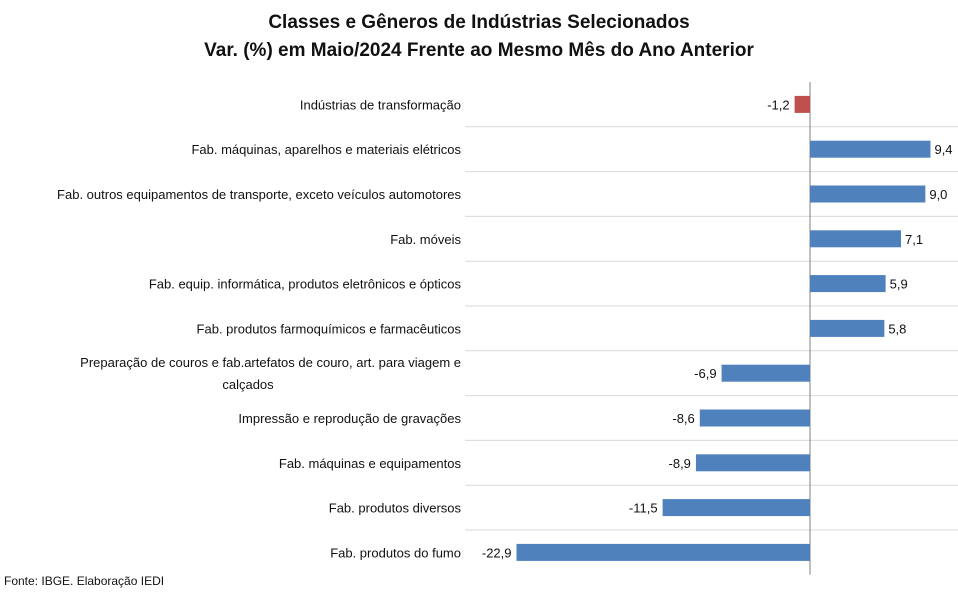  I want to click on data-label: -22,9, so click(497, 552).